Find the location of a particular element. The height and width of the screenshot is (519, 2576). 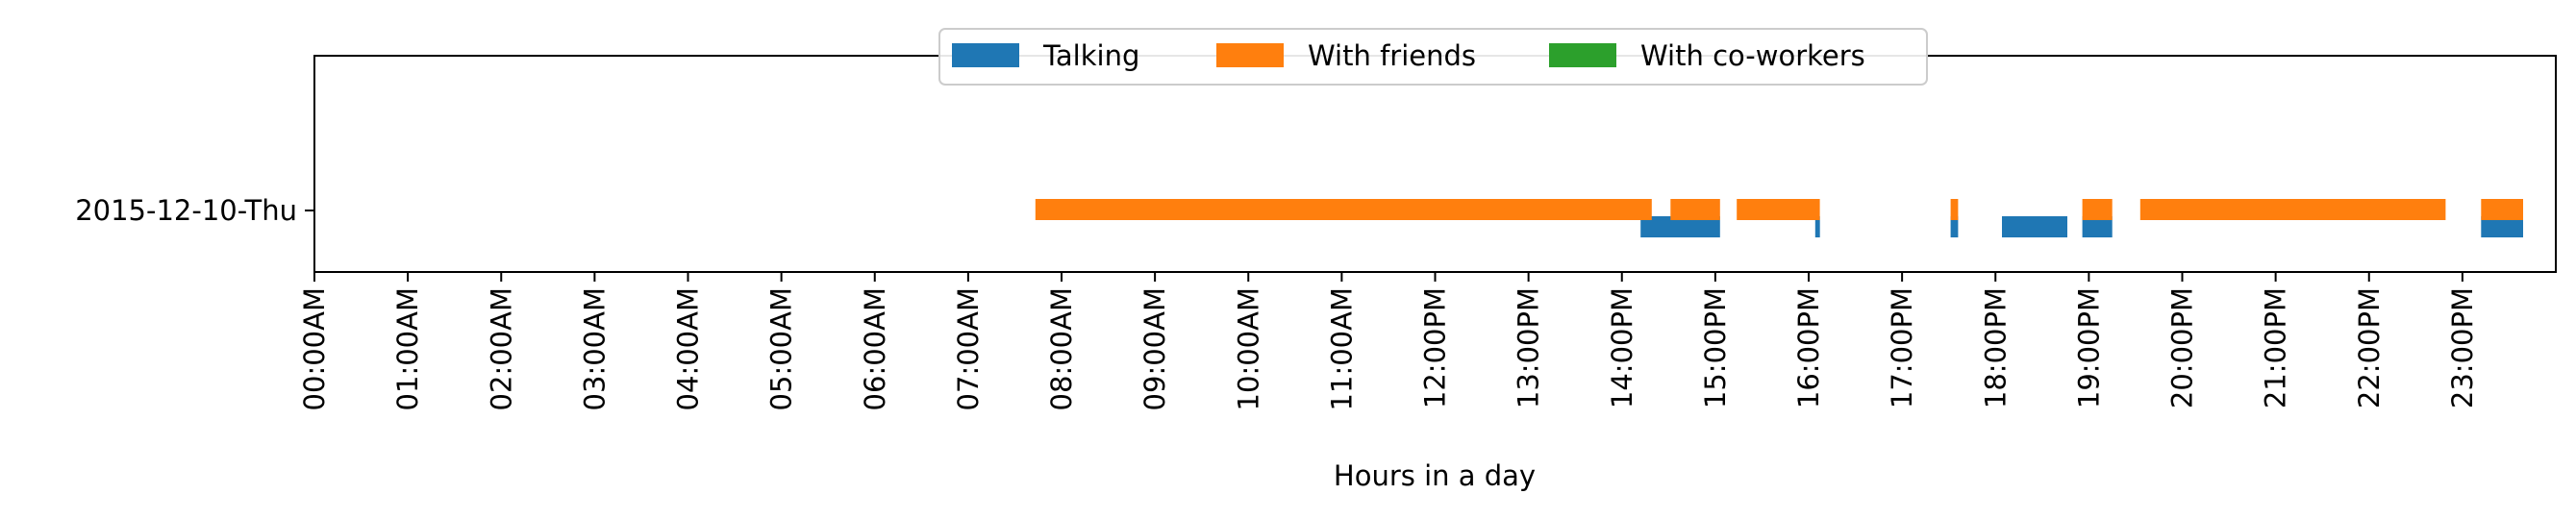

legend-label-1: With friends is located at coordinates (1392, 55).